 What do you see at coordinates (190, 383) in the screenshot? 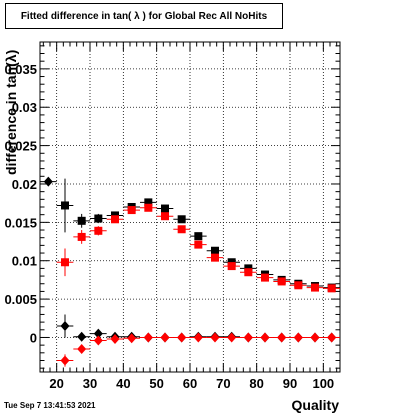
I see `x-tick-label: 60` at bounding box center [190, 383].